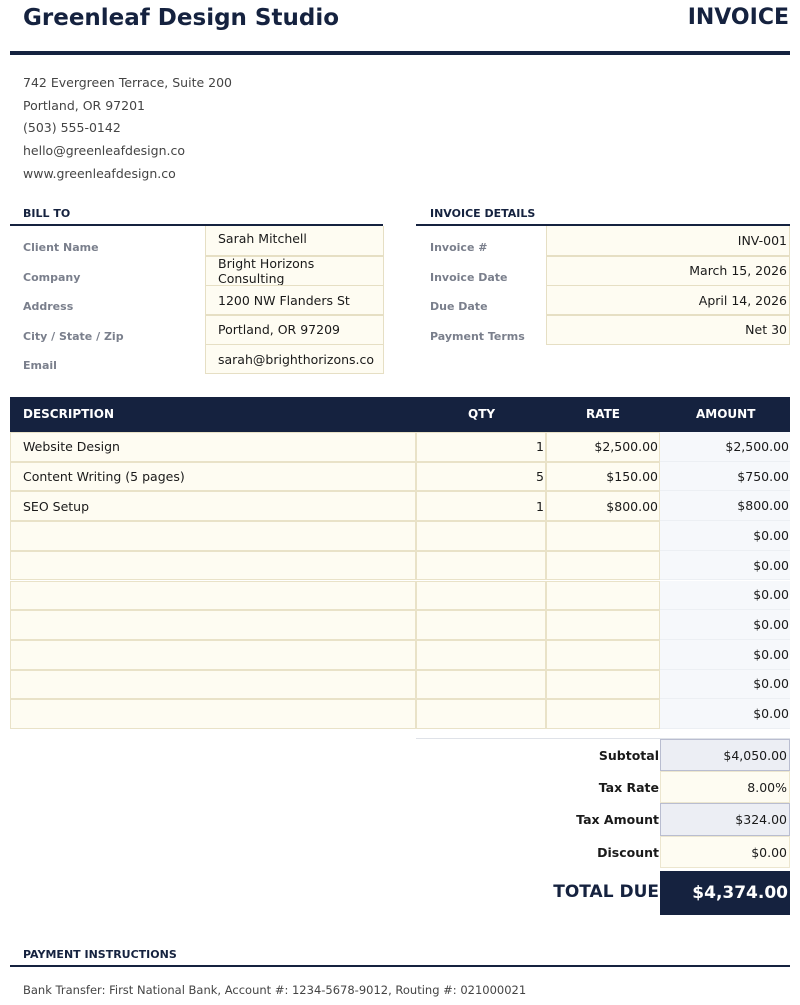 The image size is (800, 1005). Describe the element at coordinates (294, 270) in the screenshot. I see `bill-to-field: Bright Horizons Consulting` at that location.